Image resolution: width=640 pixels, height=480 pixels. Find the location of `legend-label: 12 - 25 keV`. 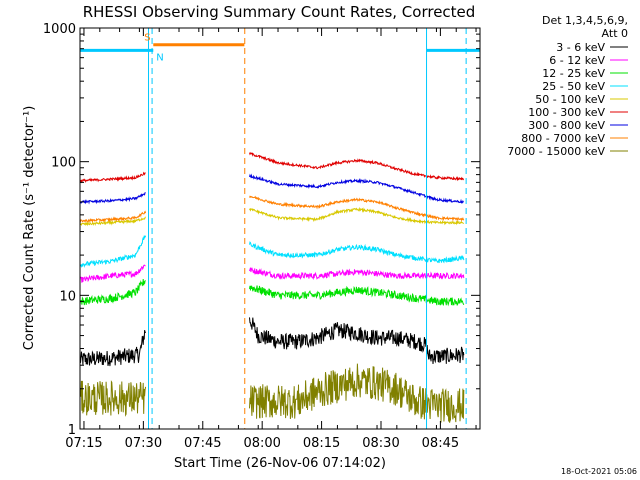

legend-label: 12 - 25 keV is located at coordinates (573, 73).